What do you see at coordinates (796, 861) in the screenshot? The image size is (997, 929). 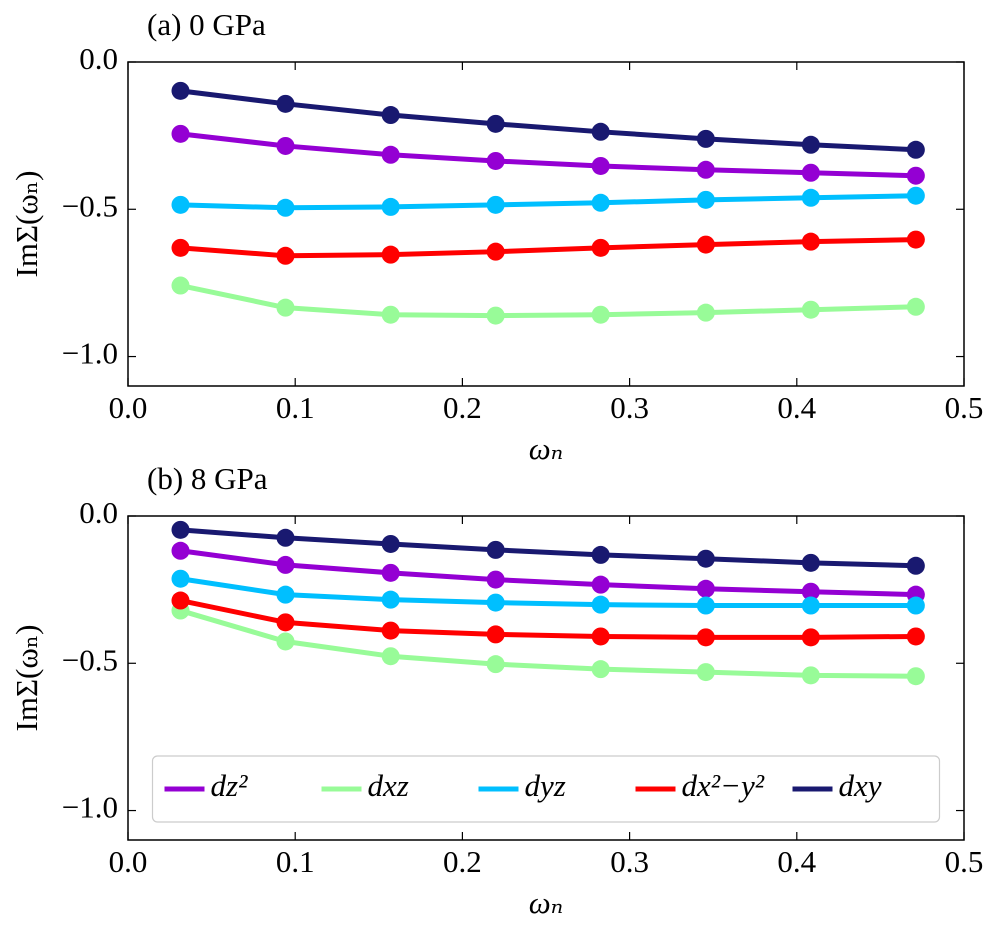 I see `x-tick-label: 0.4` at bounding box center [796, 861].